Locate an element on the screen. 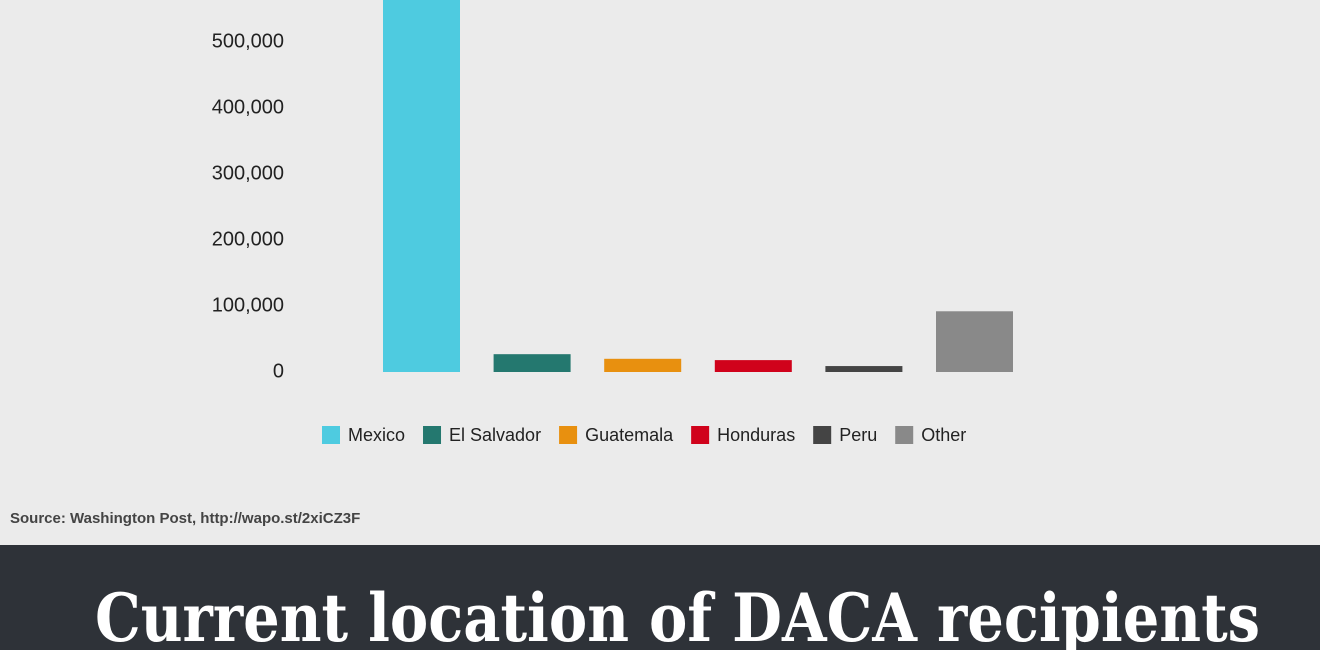  legend-label: Honduras is located at coordinates (756, 435).